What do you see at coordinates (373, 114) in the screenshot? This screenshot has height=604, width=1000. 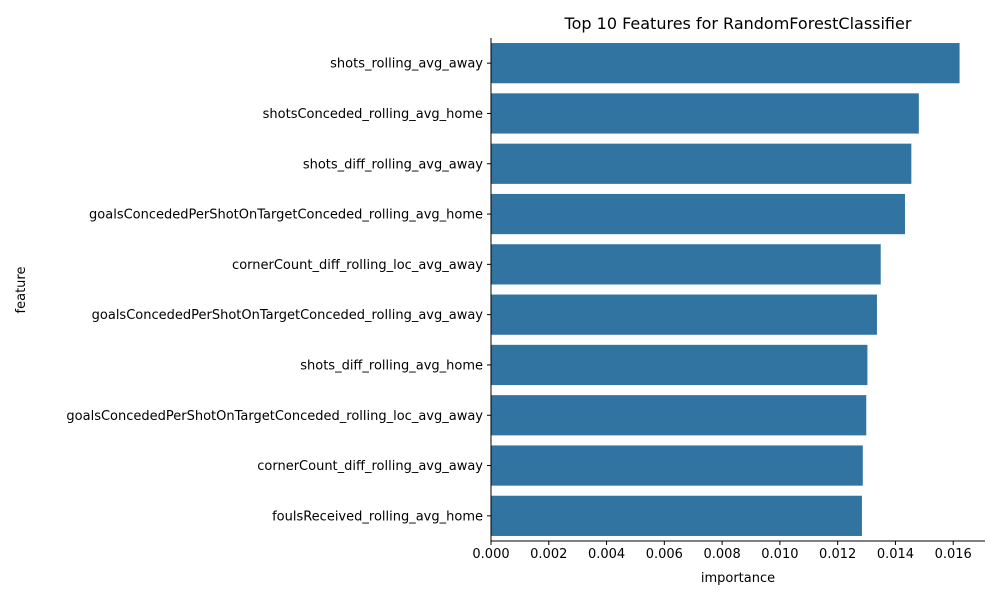 I see `y-tick-label: shotsConceded_rolling_avg_home` at bounding box center [373, 114].